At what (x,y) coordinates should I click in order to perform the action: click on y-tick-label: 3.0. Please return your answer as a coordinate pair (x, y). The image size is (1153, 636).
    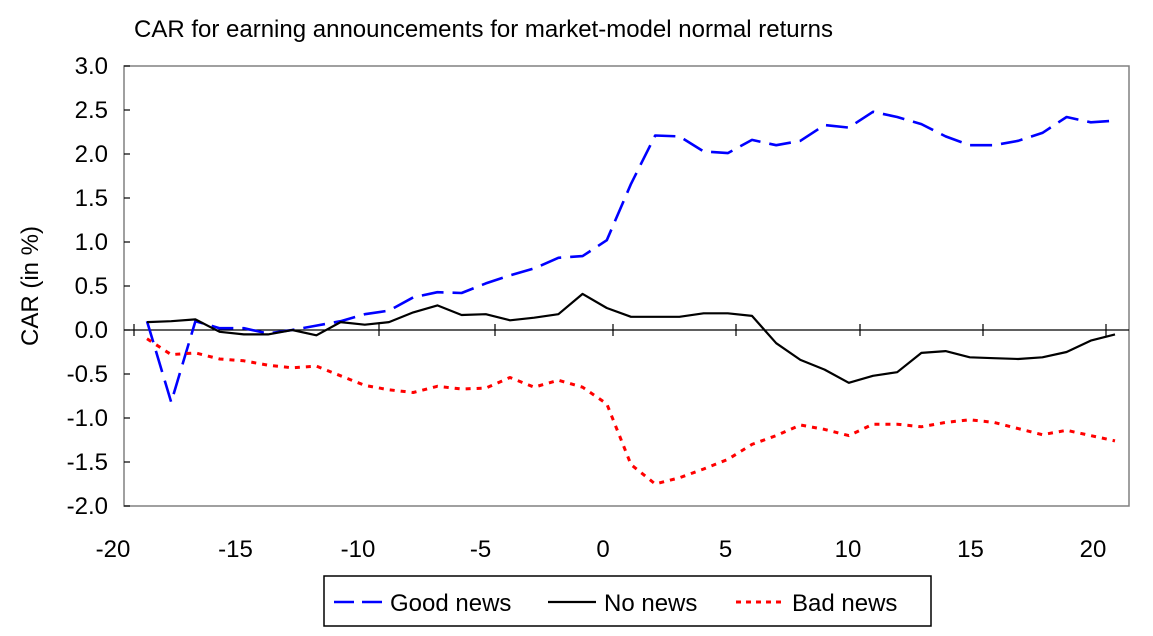
    Looking at the image, I should click on (91, 66).